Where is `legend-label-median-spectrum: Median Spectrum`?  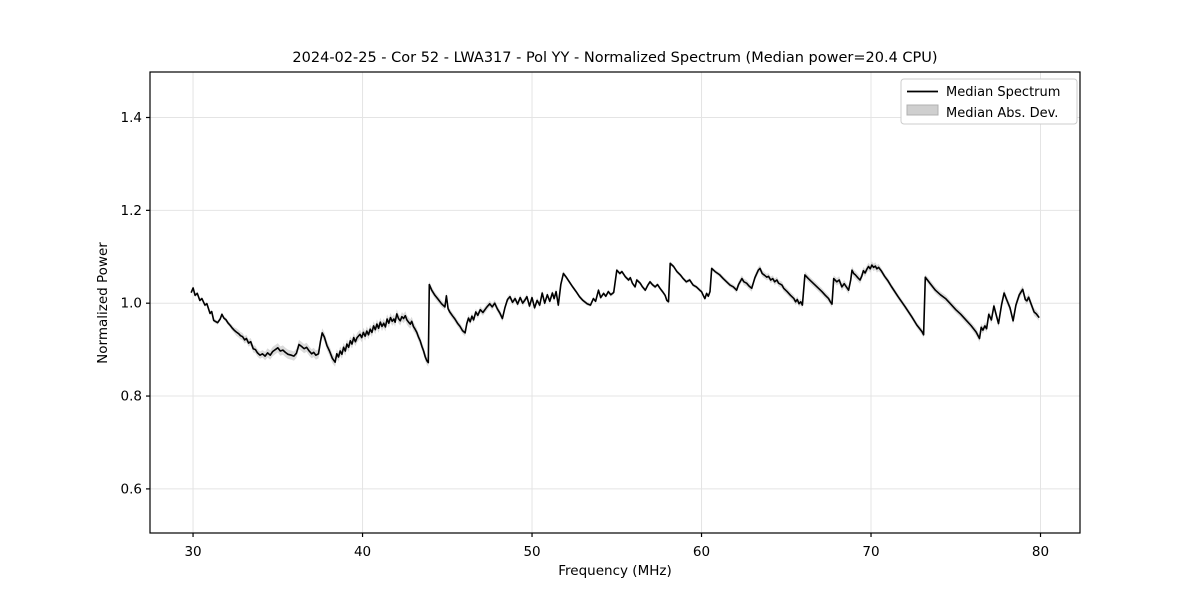 legend-label-median-spectrum: Median Spectrum is located at coordinates (1003, 92).